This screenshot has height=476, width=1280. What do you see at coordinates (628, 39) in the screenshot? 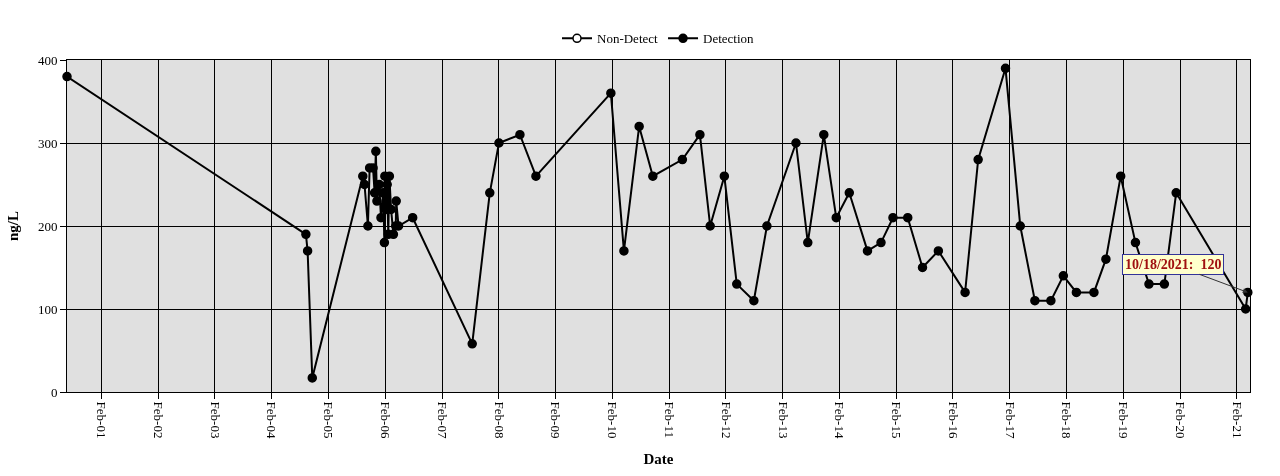
I see `legend-label: Non-Detect` at bounding box center [628, 39].